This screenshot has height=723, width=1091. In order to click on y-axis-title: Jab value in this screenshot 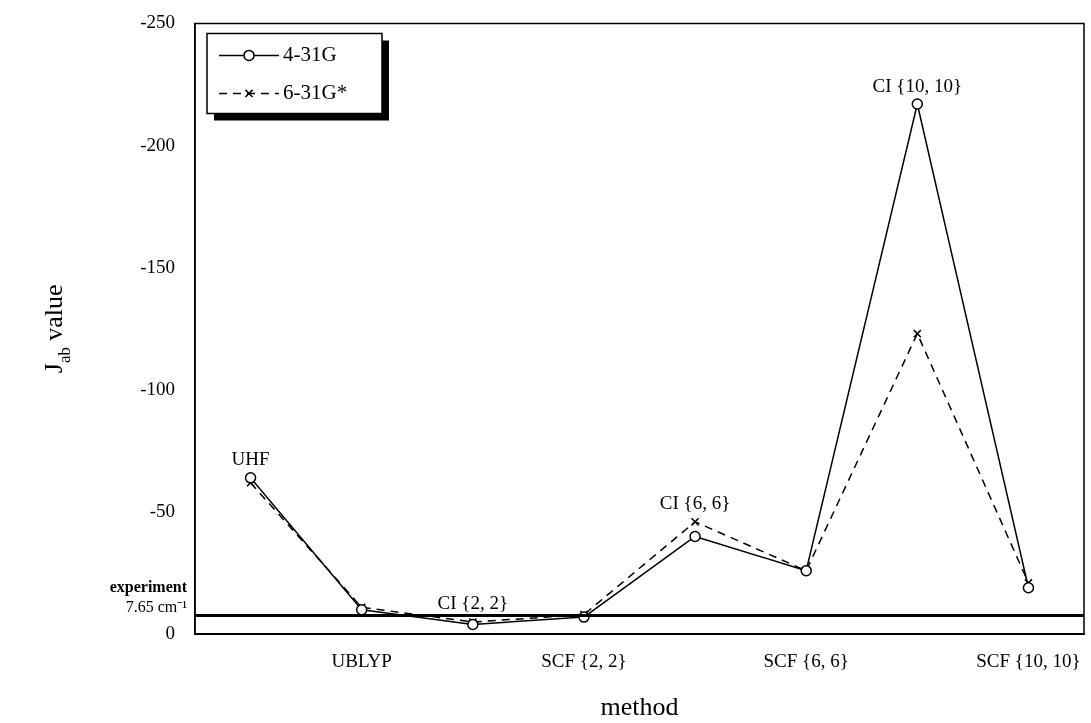, I will do `click(56, 329)`.